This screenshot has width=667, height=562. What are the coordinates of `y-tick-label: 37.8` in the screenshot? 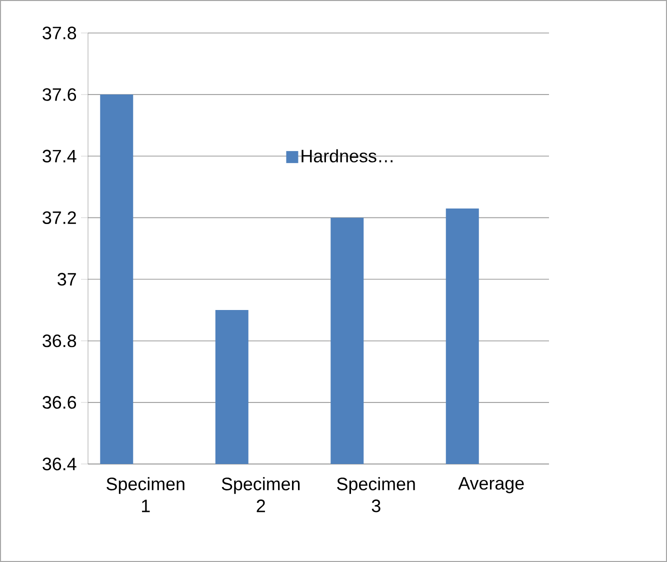 It's located at (59, 33).